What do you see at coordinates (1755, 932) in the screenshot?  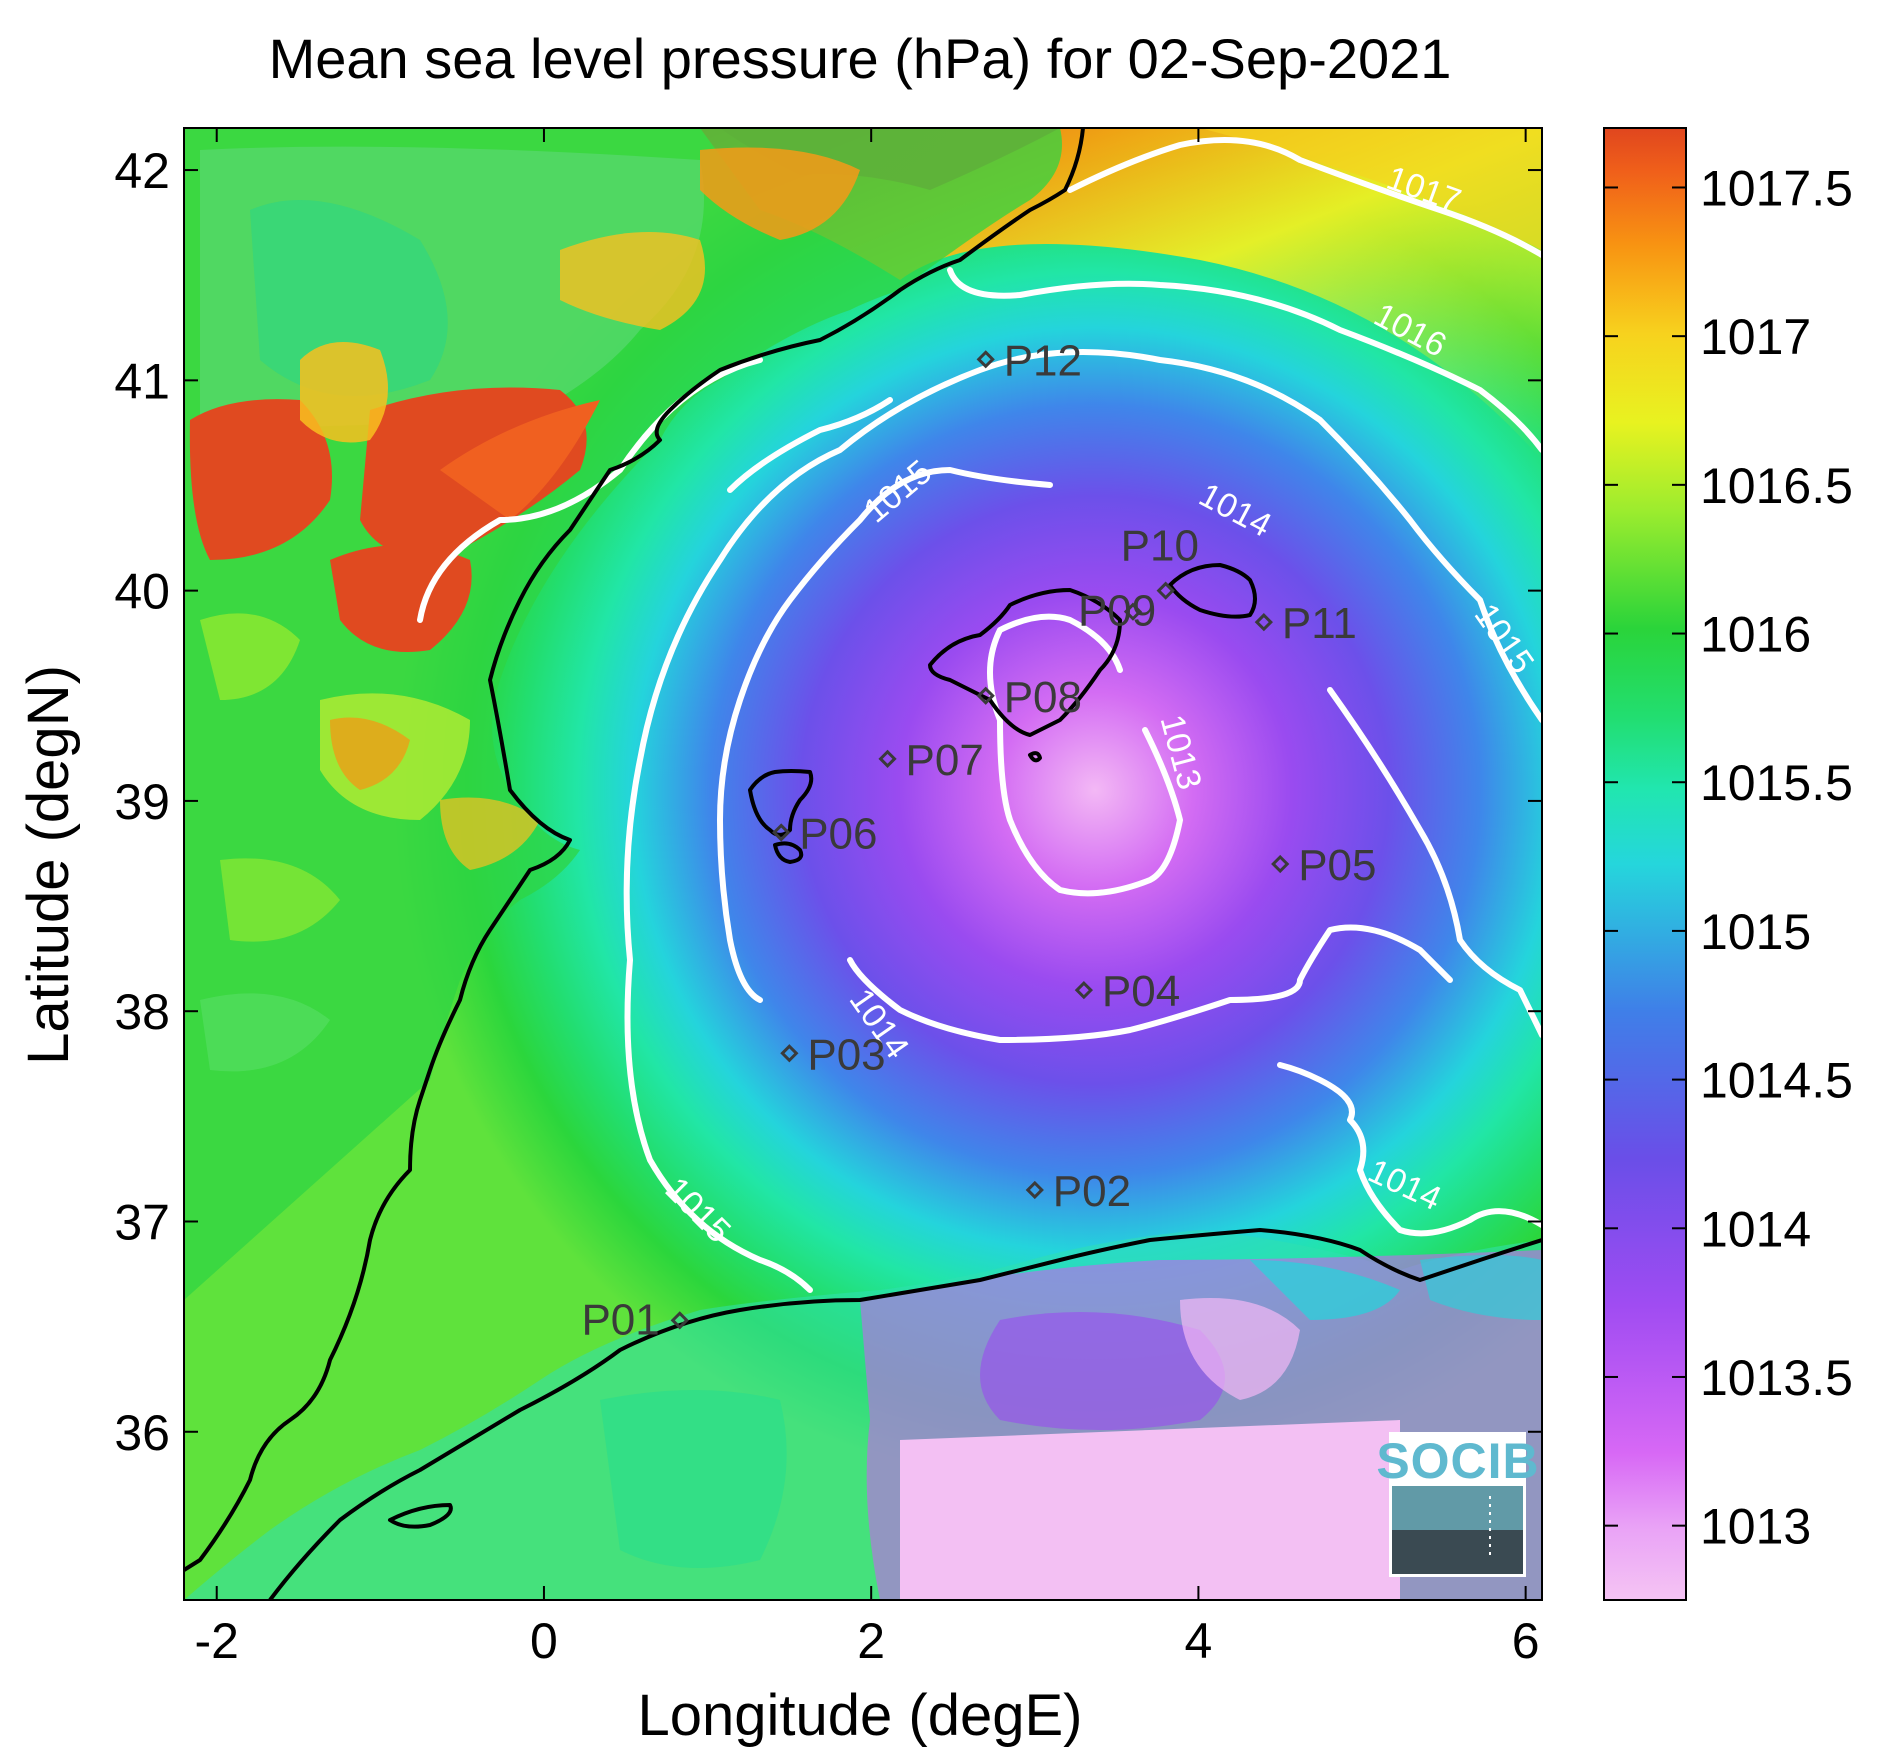 I see `colorbar-tick-label: 1015` at bounding box center [1755, 932].